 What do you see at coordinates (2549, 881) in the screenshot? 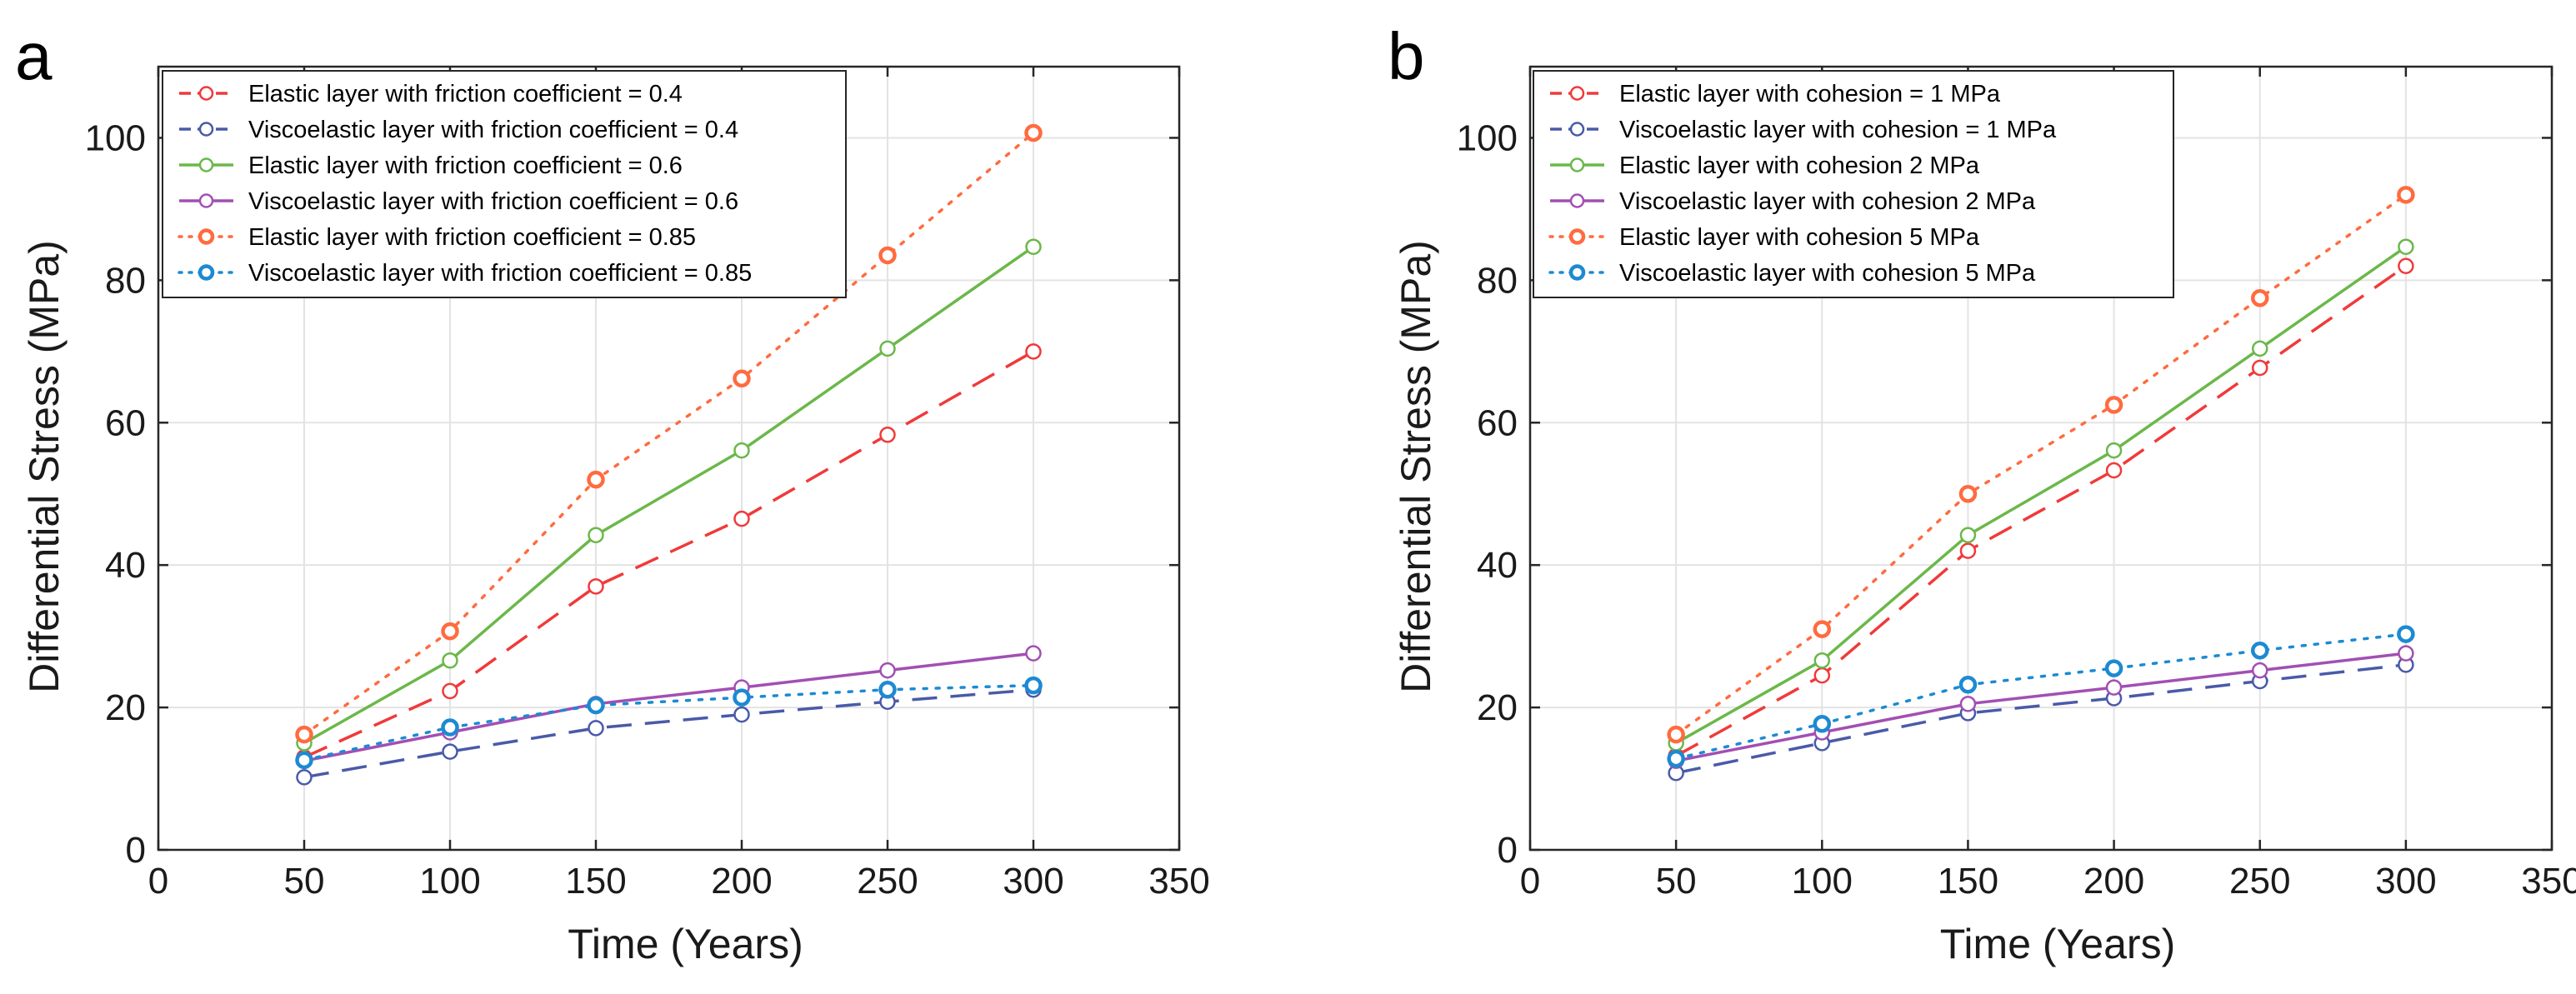
I see `panel-b-x-tick-label: 350` at bounding box center [2549, 881].